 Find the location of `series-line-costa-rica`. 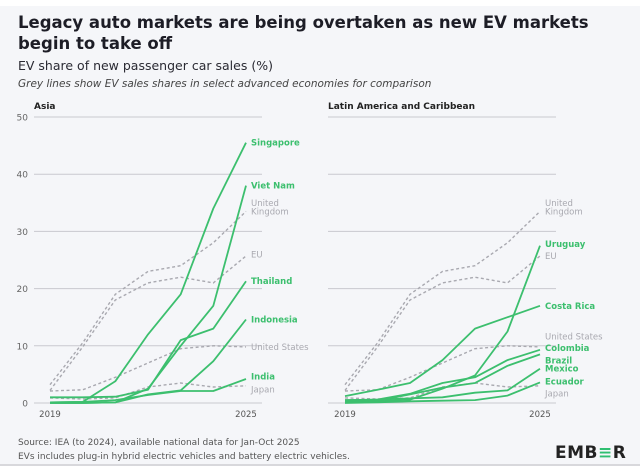

series-line-costa-rica is located at coordinates (442, 350).